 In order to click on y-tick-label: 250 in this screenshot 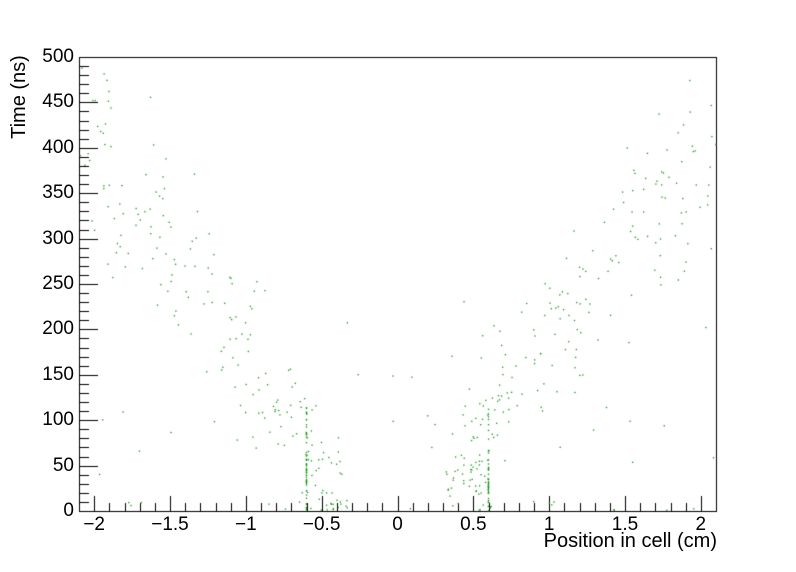, I will do `click(58, 283)`.